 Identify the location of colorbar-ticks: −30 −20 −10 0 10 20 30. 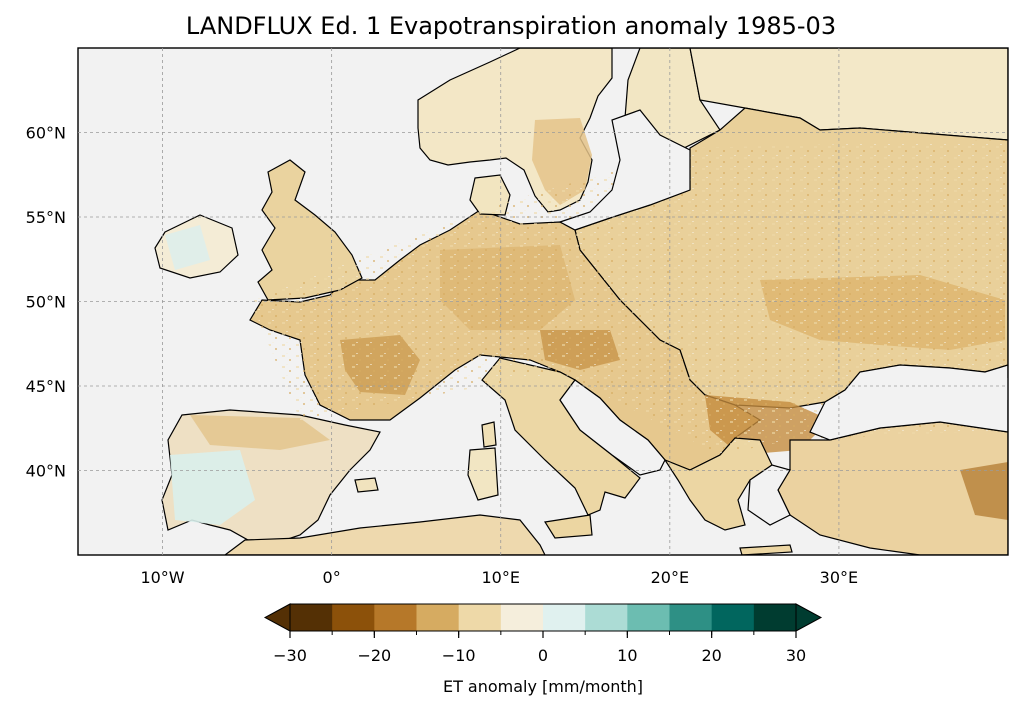
(539, 648).